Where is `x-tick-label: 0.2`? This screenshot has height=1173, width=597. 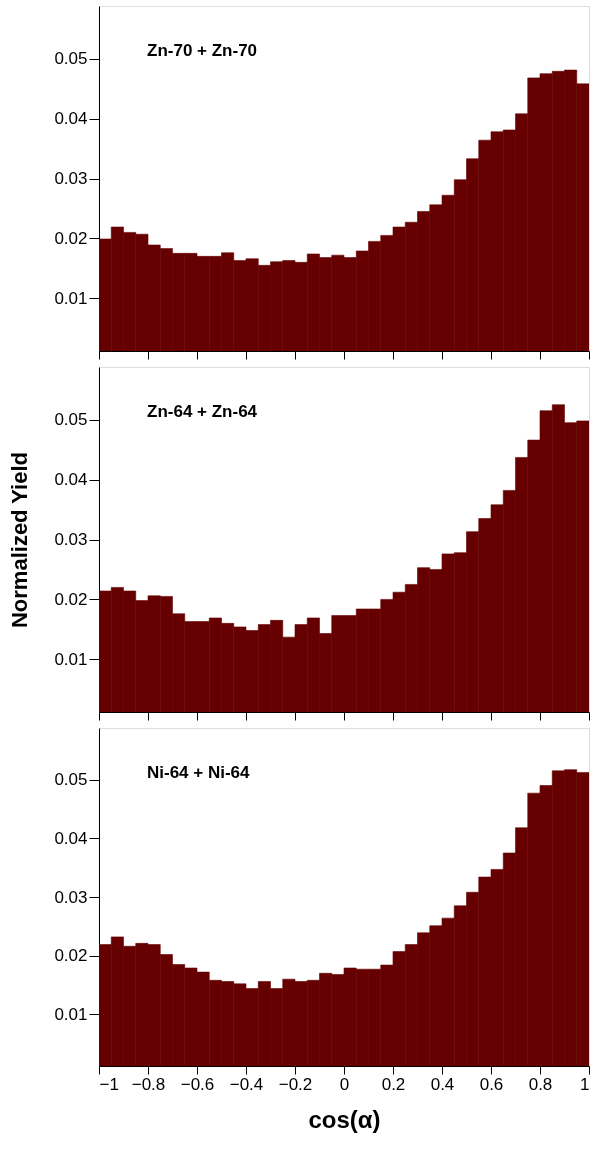
x-tick-label: 0.2 is located at coordinates (393, 1084).